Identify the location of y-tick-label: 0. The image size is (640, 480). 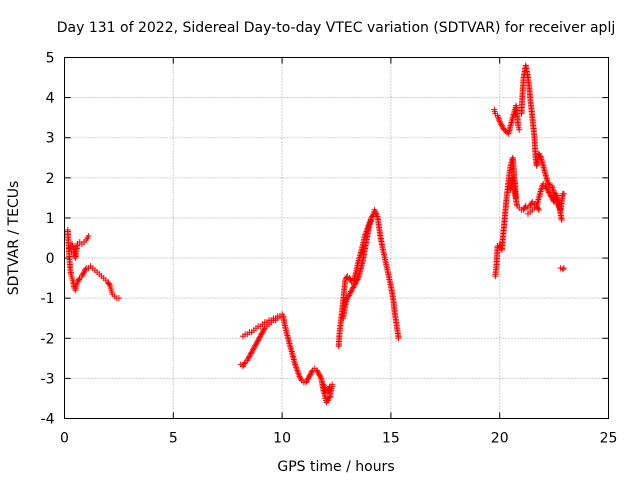
(50, 259).